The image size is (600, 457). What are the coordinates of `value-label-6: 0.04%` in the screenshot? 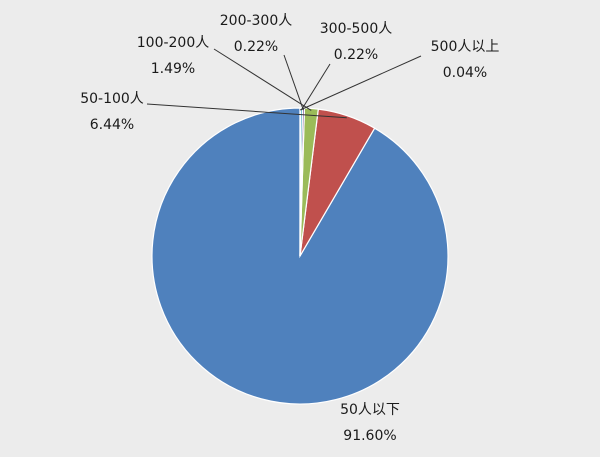 It's located at (465, 73).